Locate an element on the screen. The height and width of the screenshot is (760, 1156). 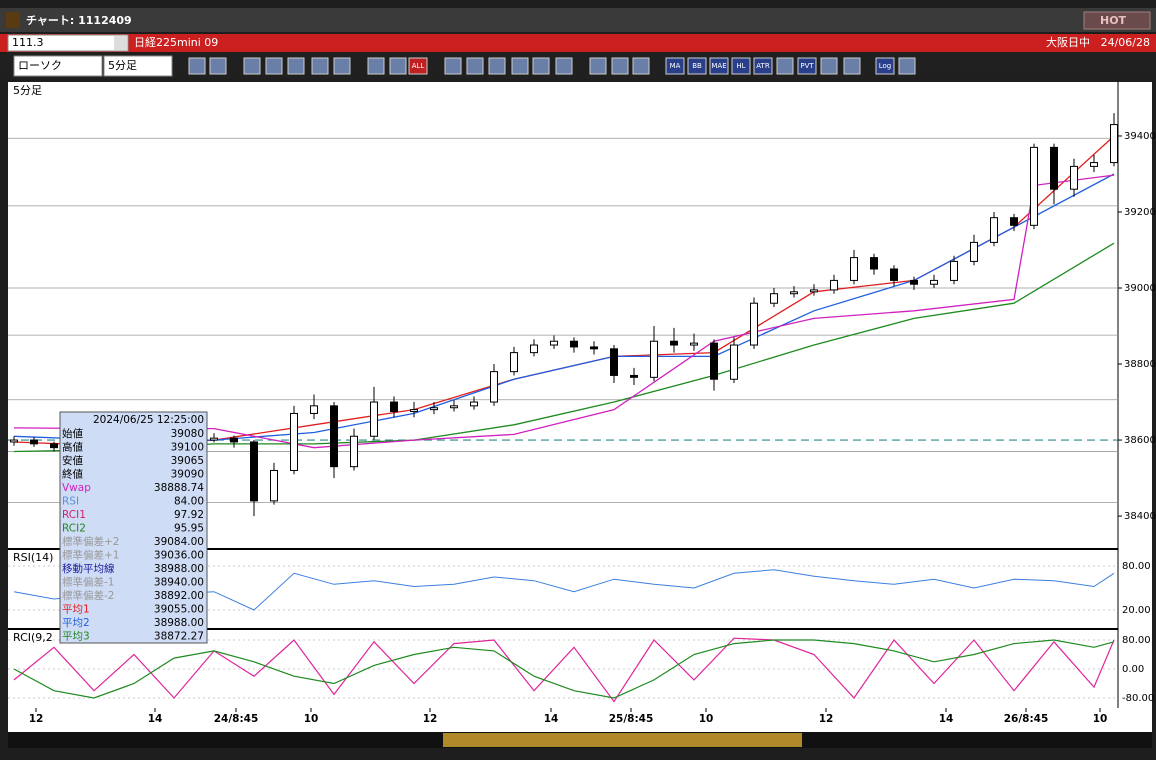
x-tick-label: 10 is located at coordinates (706, 719).